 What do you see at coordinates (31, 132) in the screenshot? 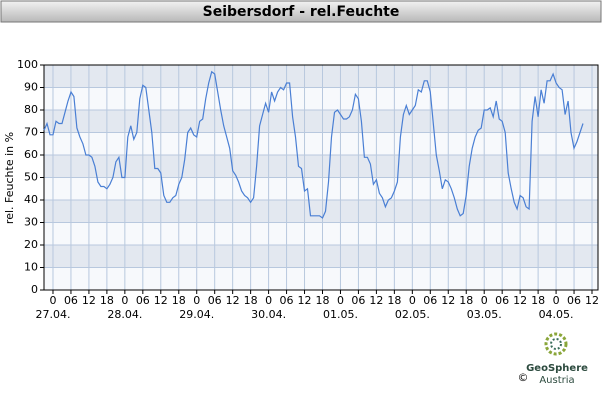
I see `y-tick-label: 70` at bounding box center [31, 132].